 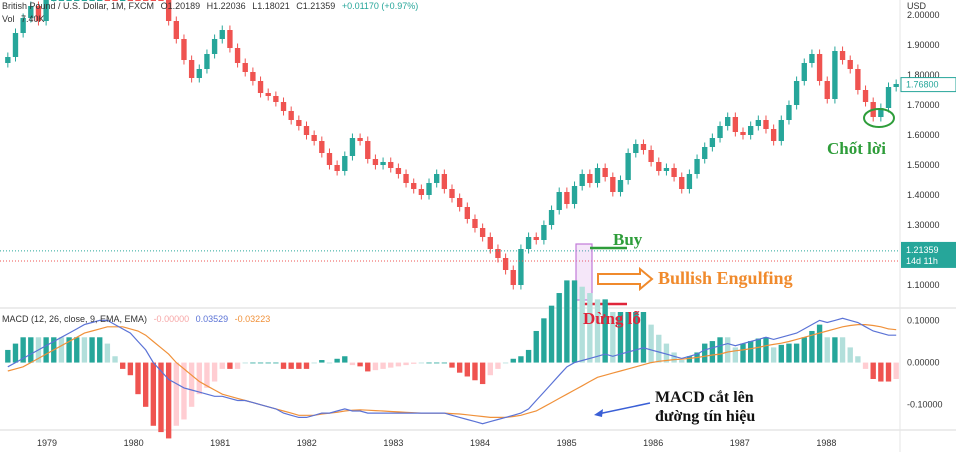 What do you see at coordinates (75, 319) in the screenshot?
I see `macd-label: MACD (12, 26, close, 9, EMA, EMA)` at bounding box center [75, 319].